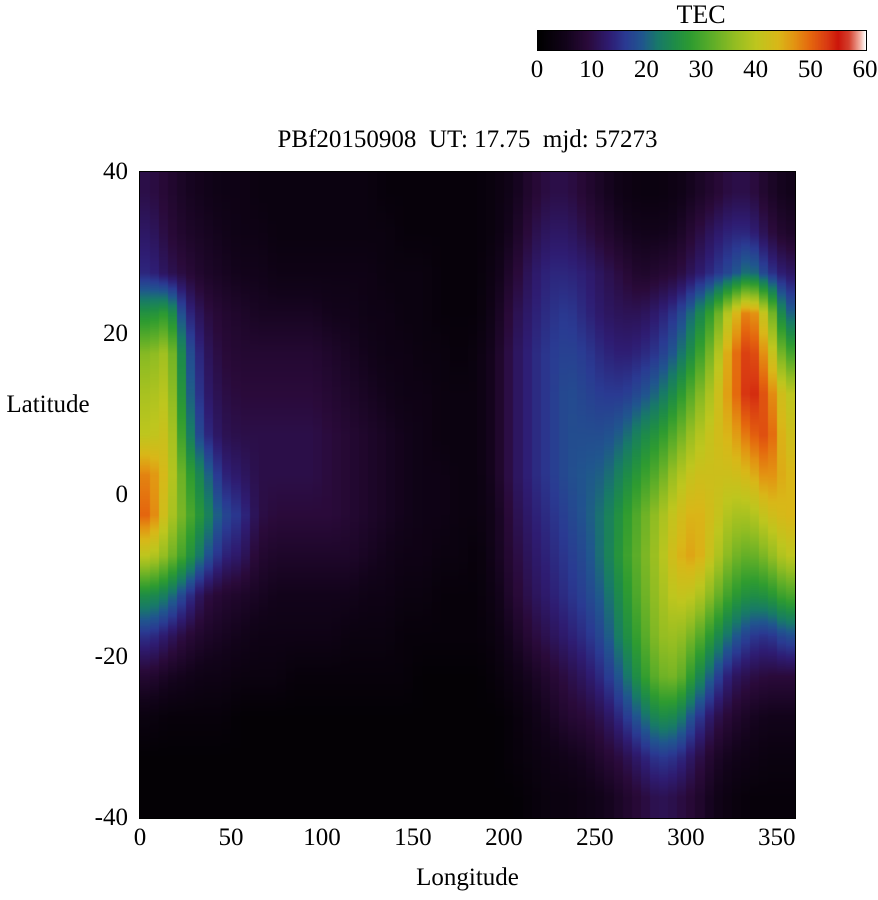 The image size is (878, 900). What do you see at coordinates (537, 69) in the screenshot?
I see `colorbar-tick-label: 0` at bounding box center [537, 69].